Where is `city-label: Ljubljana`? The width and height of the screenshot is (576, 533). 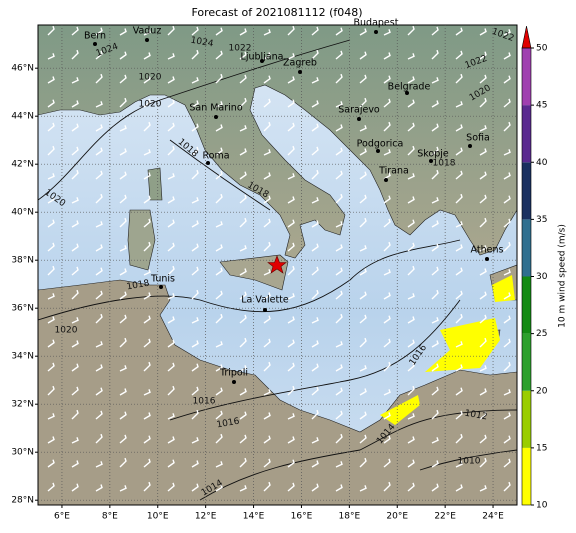 city-label: Ljubljana is located at coordinates (262, 57).